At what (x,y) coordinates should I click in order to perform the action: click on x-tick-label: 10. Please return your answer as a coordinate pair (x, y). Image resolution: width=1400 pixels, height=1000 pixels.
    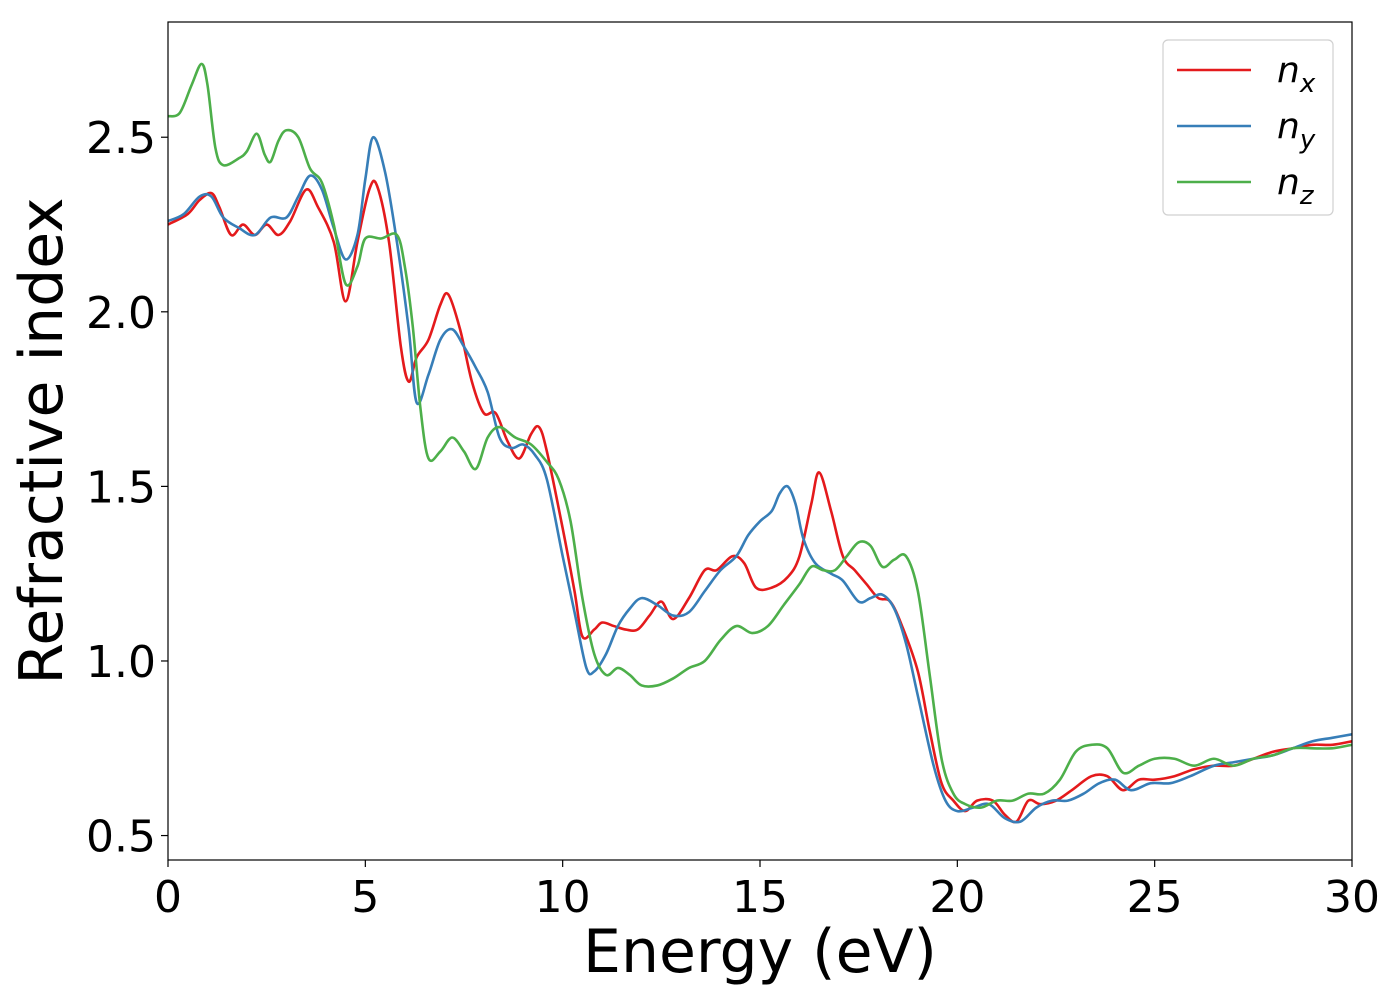
    Looking at the image, I should click on (563, 897).